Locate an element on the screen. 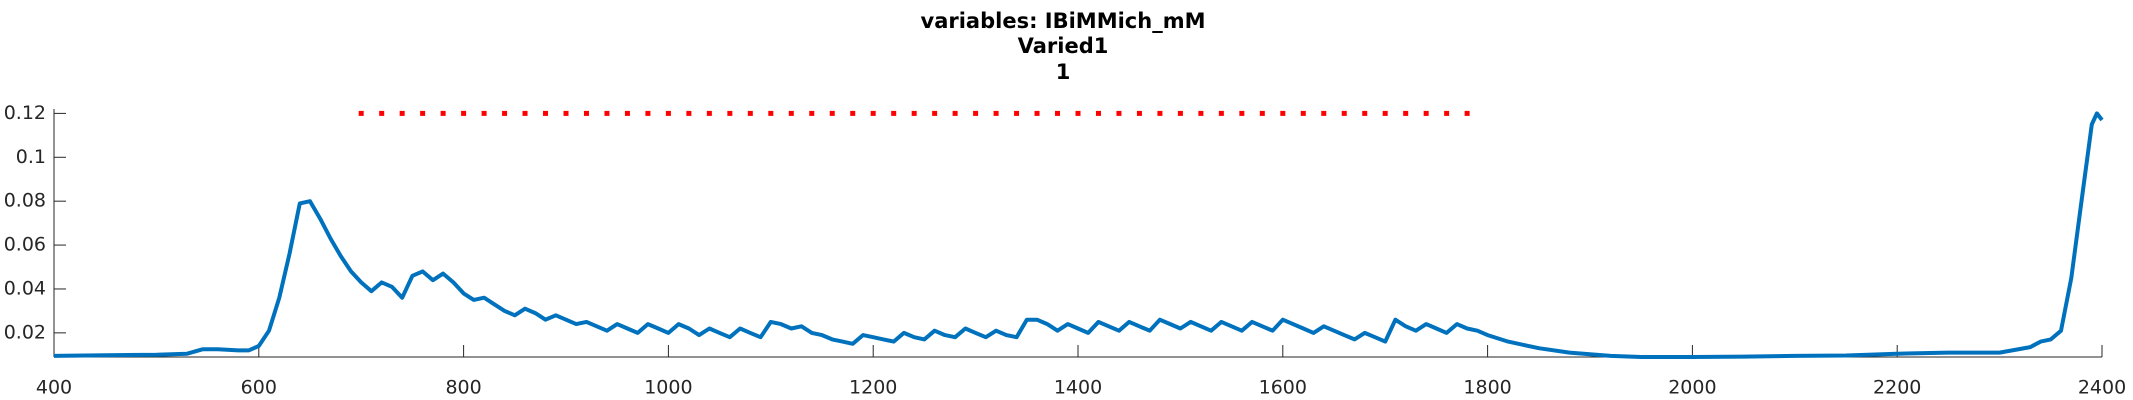  y-tick-label: 0.02 is located at coordinates (25, 332).